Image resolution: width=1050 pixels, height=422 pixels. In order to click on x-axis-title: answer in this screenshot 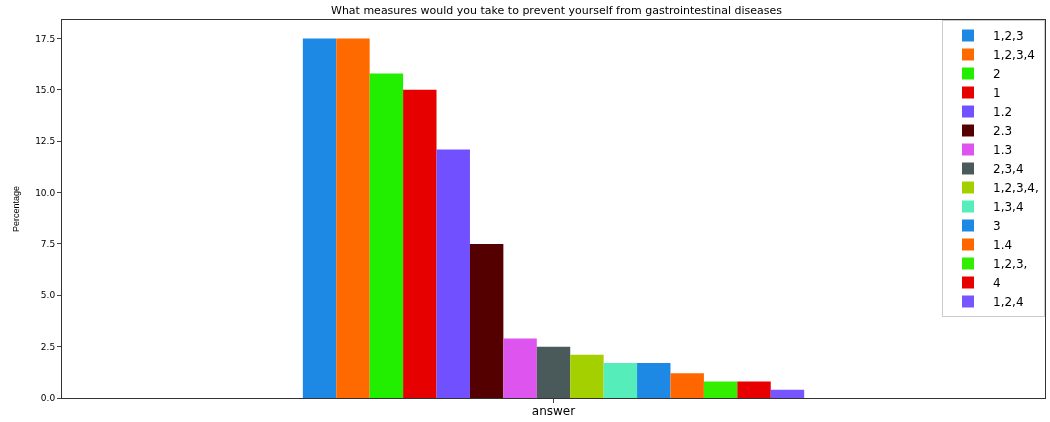, I will do `click(553, 410)`.